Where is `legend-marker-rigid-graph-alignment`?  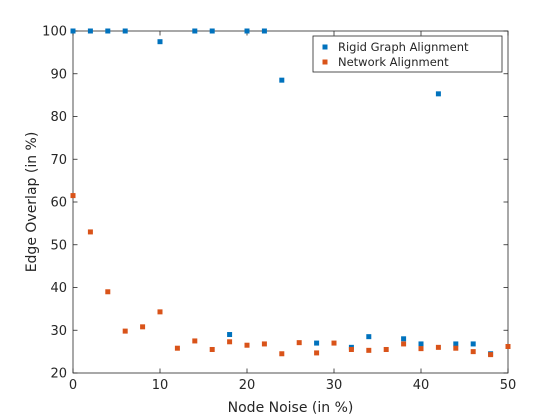
legend-marker-rigid-graph-alignment is located at coordinates (325, 47).